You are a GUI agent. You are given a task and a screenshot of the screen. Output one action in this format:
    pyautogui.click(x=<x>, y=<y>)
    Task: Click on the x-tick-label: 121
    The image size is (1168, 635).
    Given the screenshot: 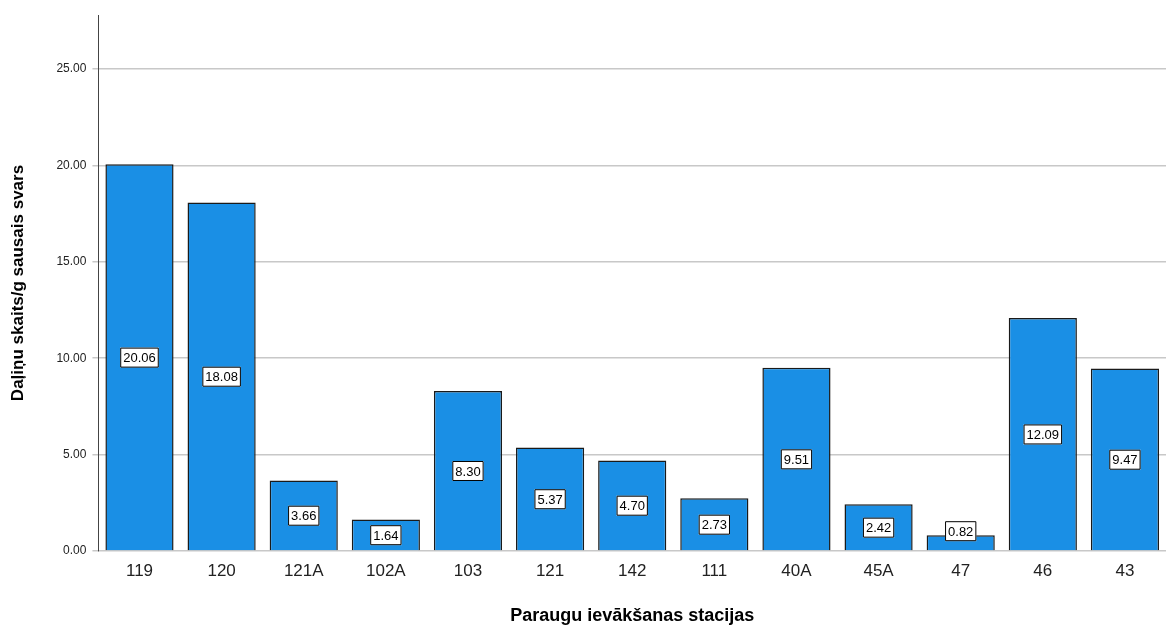 What is the action you would take?
    pyautogui.click(x=550, y=570)
    